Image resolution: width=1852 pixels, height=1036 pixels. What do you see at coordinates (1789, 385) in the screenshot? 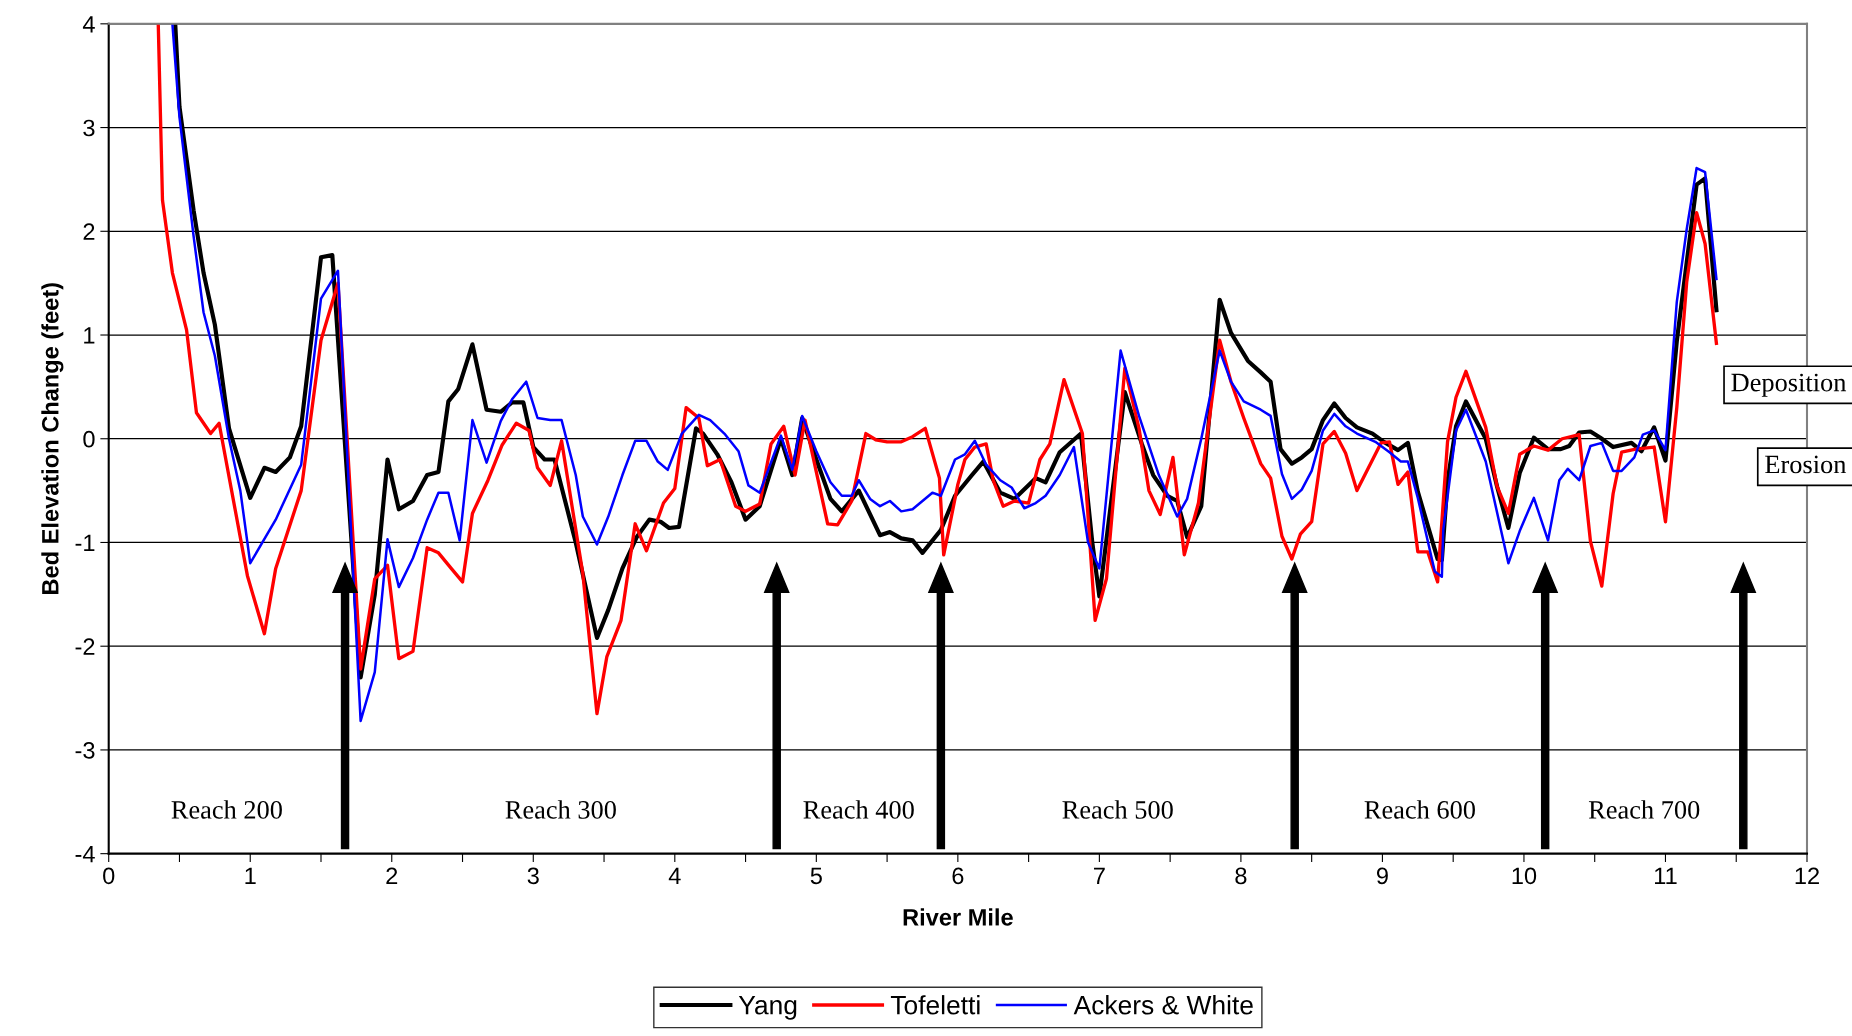
I see `annotation: Deposition` at bounding box center [1789, 385].